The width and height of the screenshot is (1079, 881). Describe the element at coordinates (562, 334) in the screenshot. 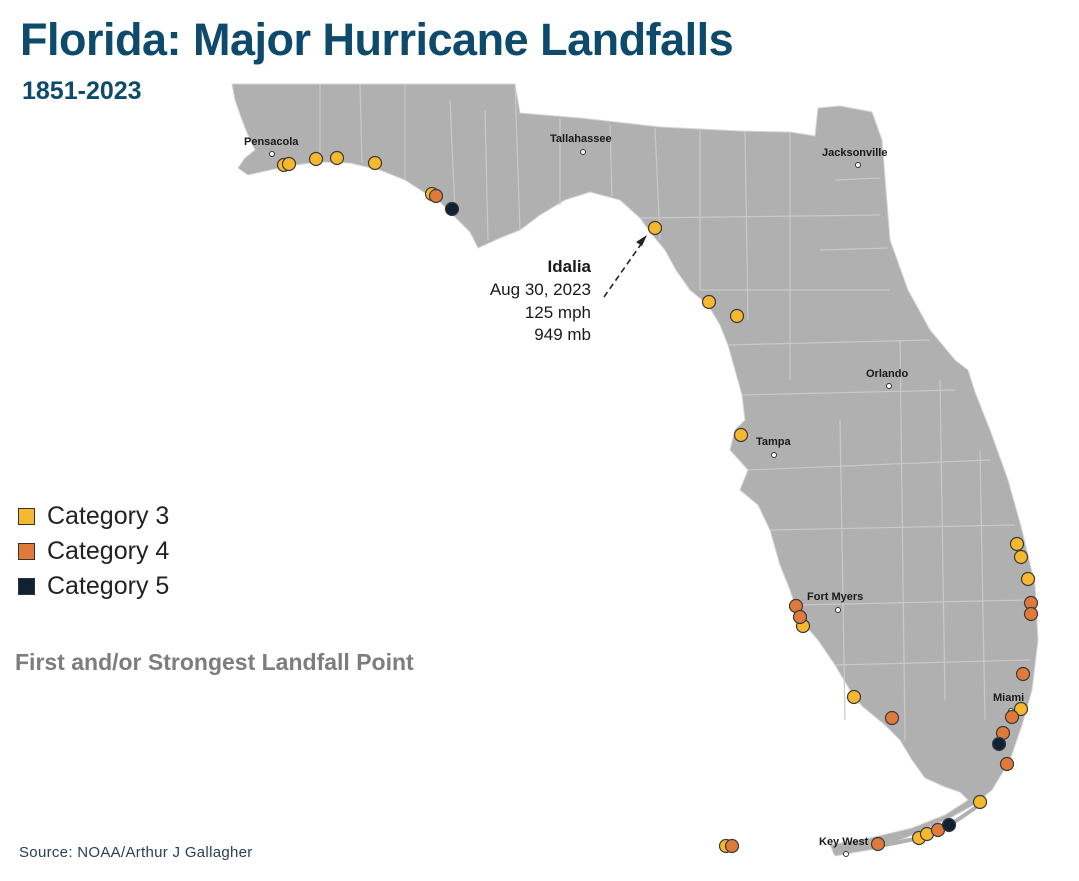

I see `annotation-pressure: 949 mb` at that location.